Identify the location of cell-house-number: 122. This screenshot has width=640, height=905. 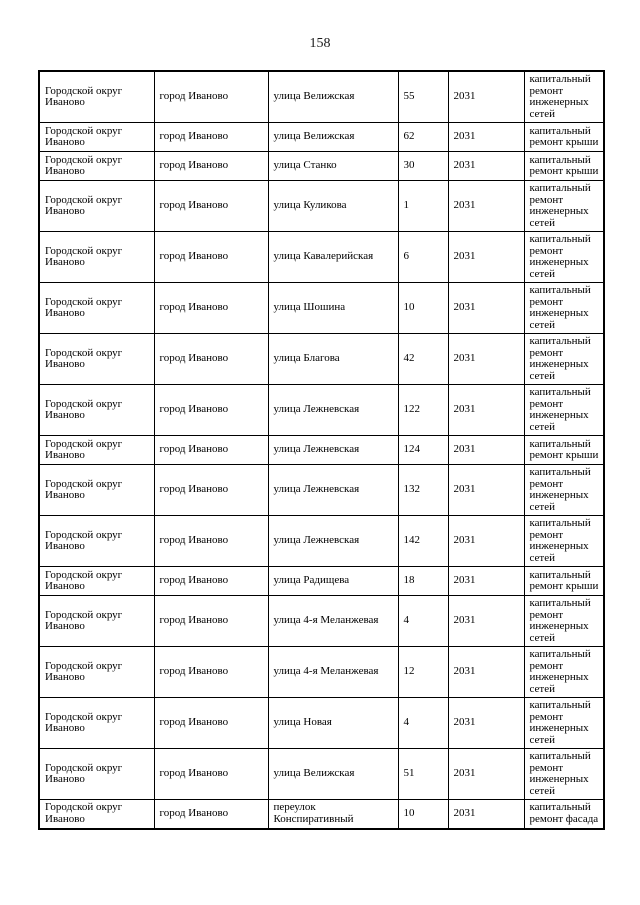
(423, 410).